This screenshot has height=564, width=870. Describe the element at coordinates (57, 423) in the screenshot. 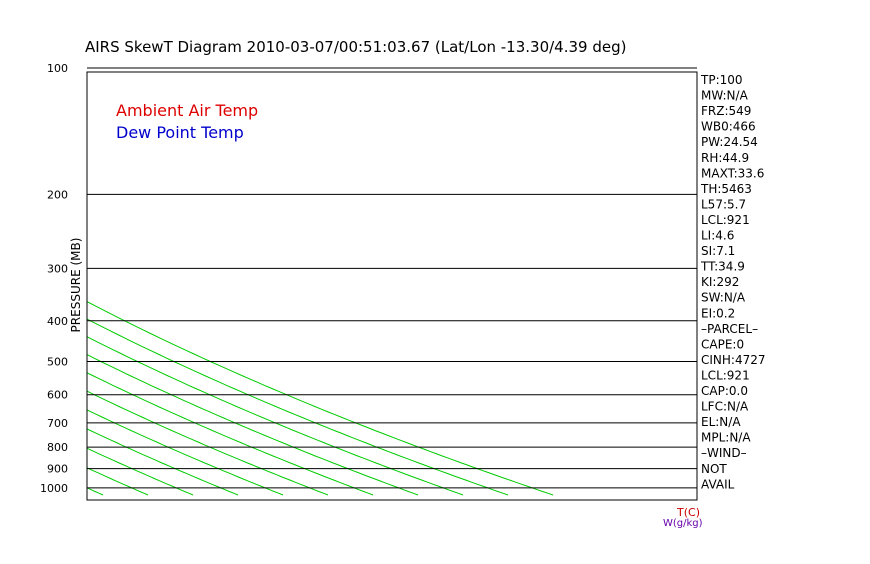

I see `pressure-tick-label: 700` at that location.